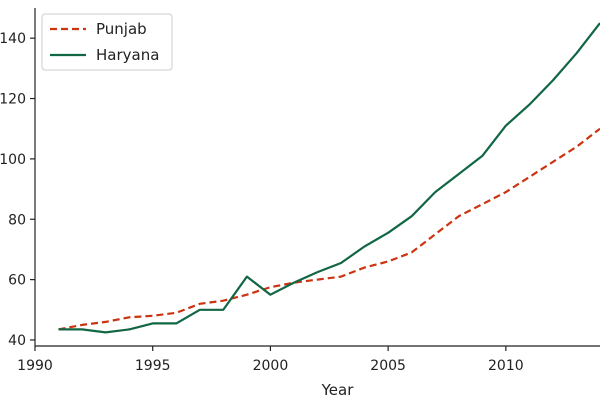 This screenshot has height=400, width=600. What do you see at coordinates (121, 29) in the screenshot?
I see `legend-label-punjab: Punjab` at bounding box center [121, 29].